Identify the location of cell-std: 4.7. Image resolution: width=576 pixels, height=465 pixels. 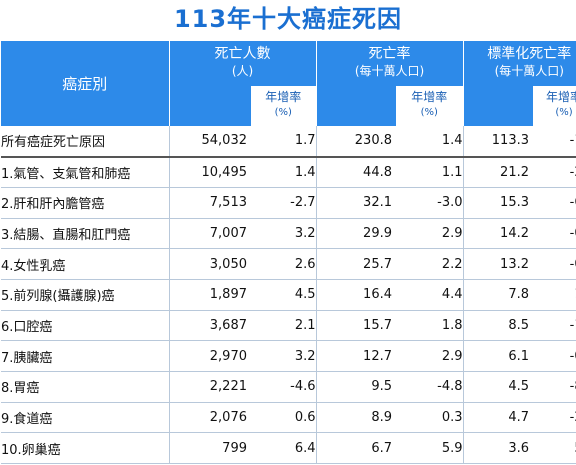
(495, 418).